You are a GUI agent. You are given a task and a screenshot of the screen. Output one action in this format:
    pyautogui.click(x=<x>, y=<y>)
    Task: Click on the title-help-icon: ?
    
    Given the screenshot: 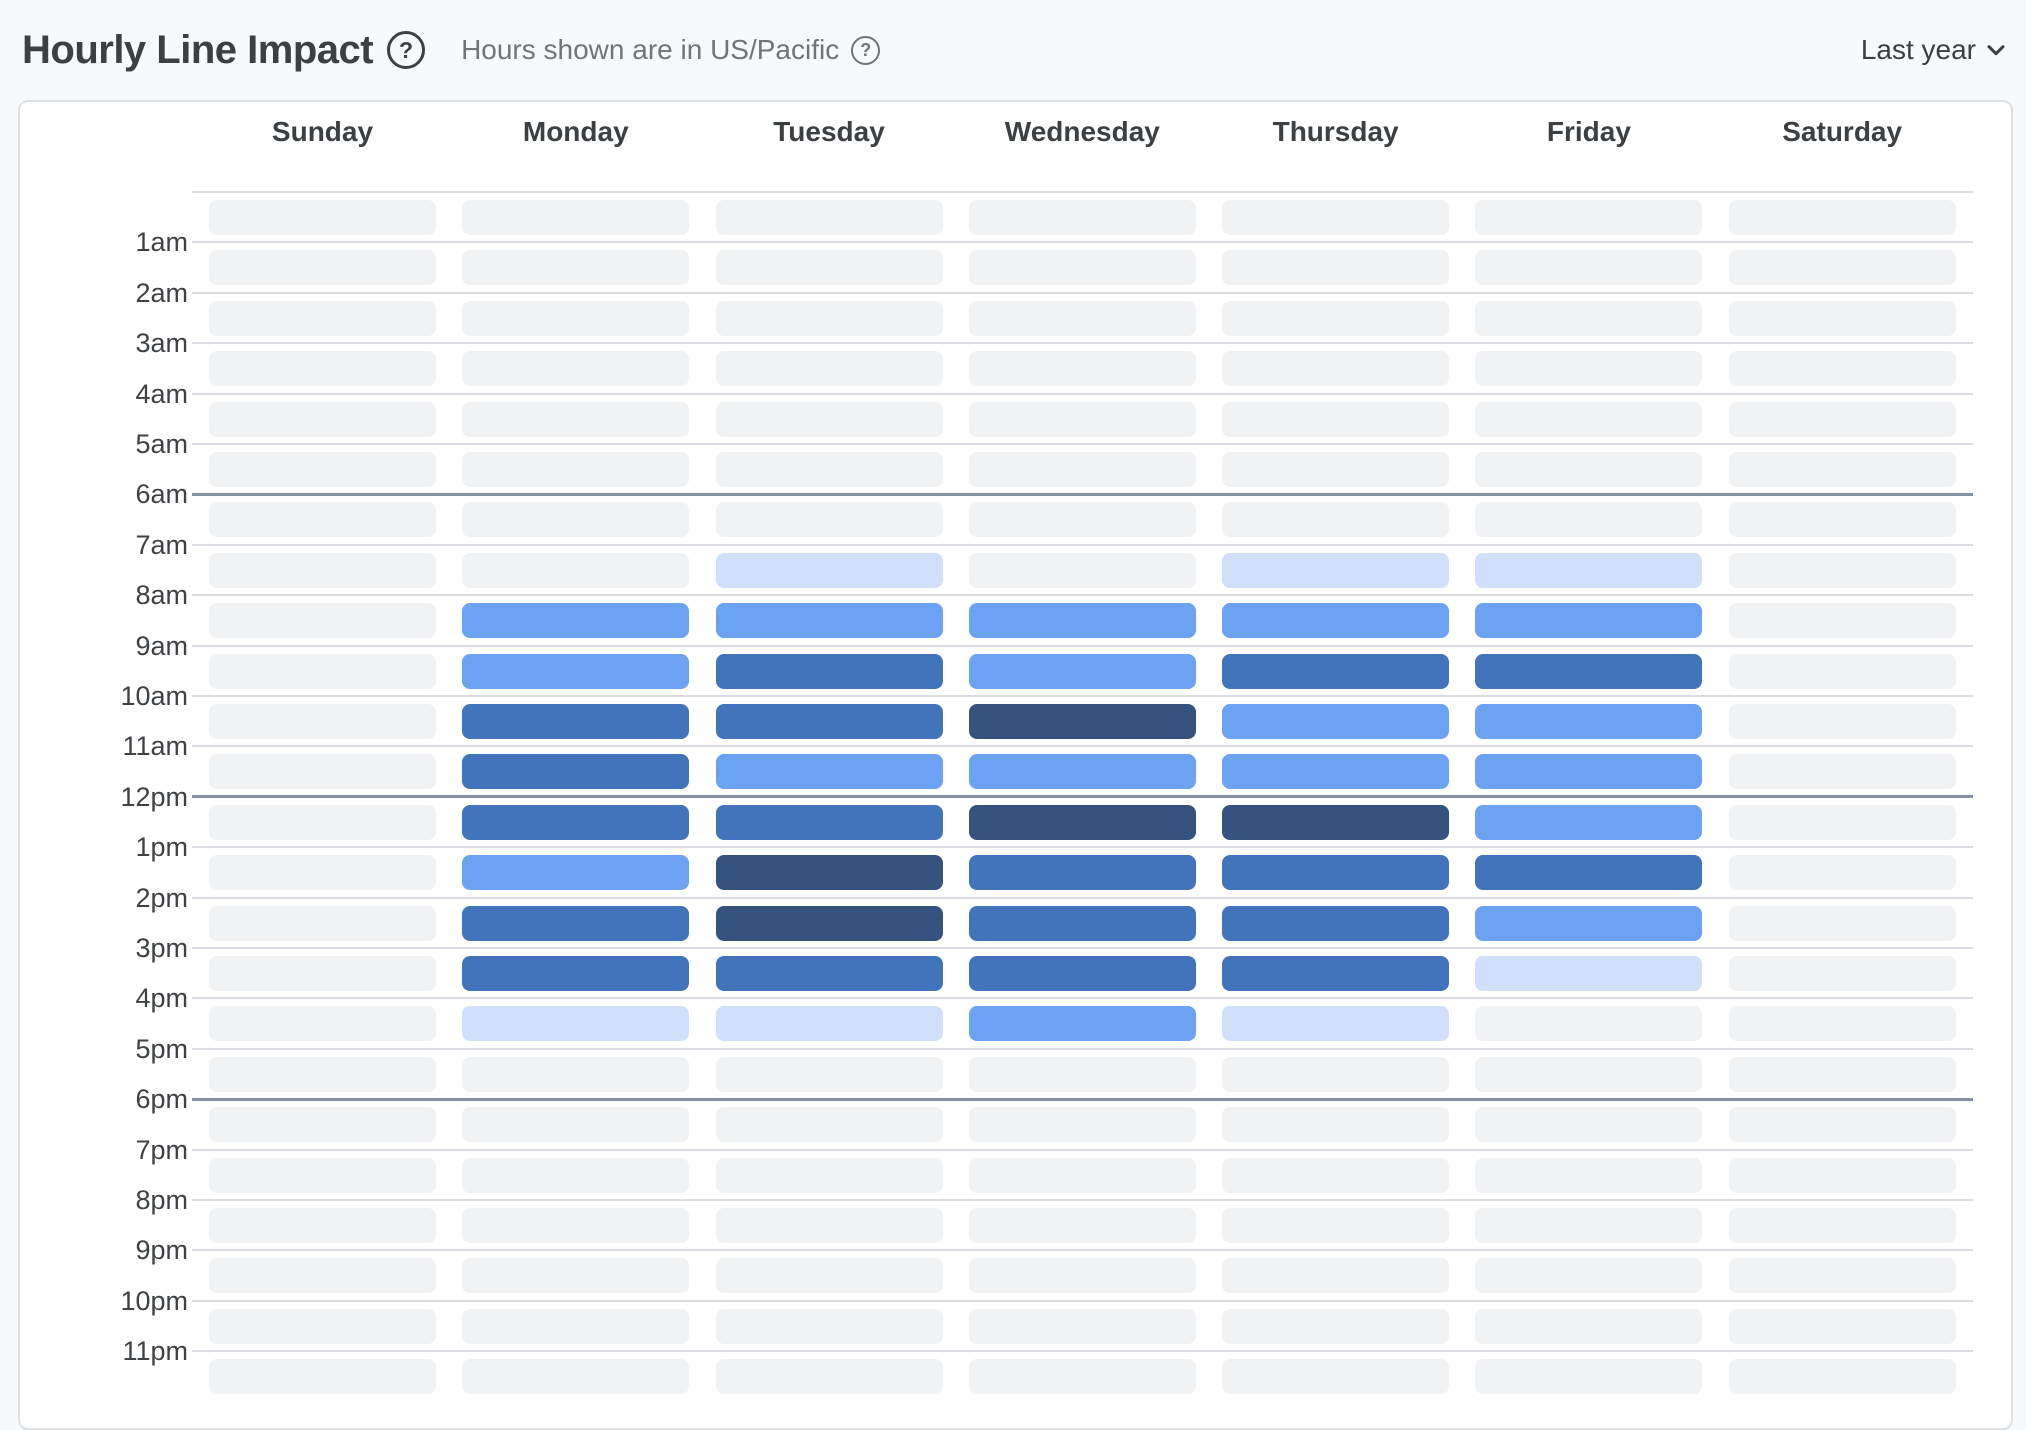 What is the action you would take?
    pyautogui.click(x=406, y=50)
    